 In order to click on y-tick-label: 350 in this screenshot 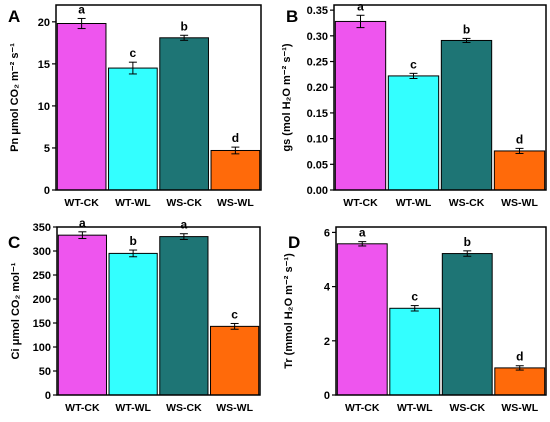, I will do `click(42, 228)`.